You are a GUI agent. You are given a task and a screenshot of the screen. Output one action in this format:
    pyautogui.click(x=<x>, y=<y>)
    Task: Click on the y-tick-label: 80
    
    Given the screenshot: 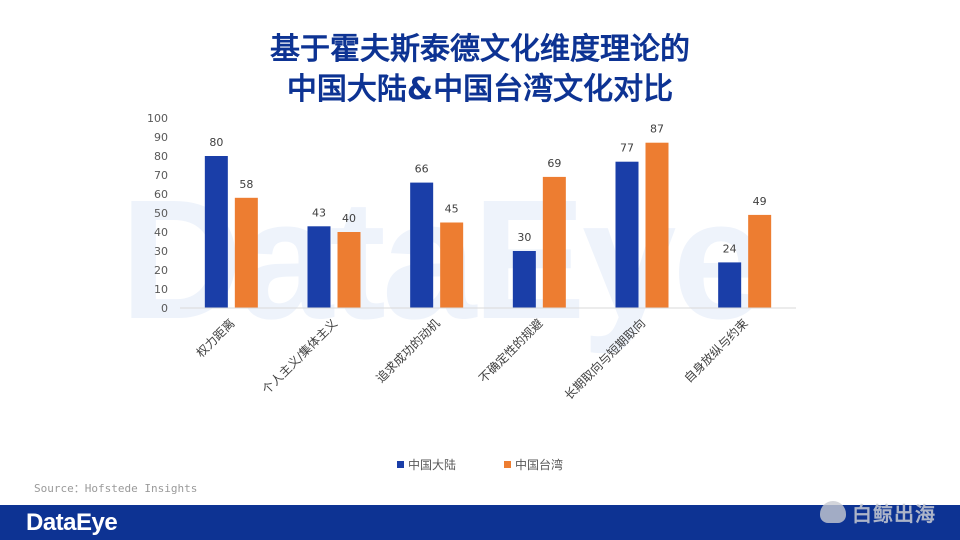 What is the action you would take?
    pyautogui.click(x=161, y=156)
    